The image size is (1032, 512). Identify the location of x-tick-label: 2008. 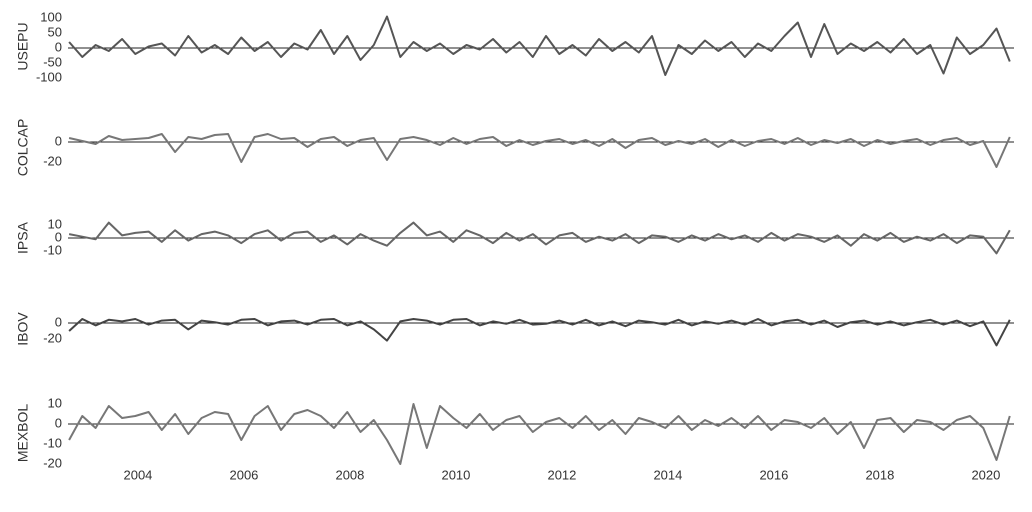
(349, 474).